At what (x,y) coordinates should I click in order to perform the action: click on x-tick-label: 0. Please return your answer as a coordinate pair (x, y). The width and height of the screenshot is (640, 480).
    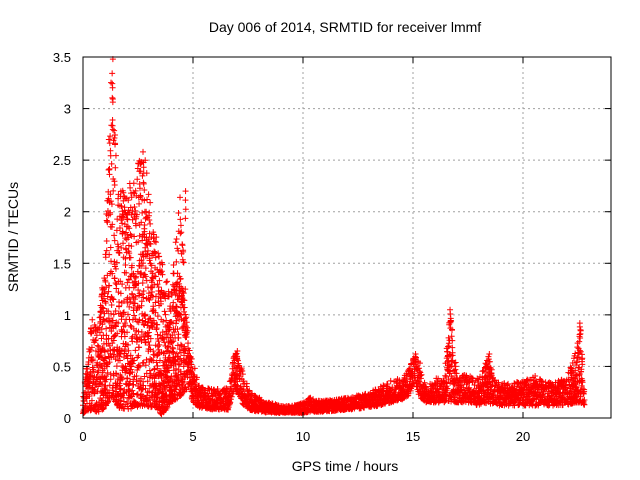
    Looking at the image, I should click on (82, 436).